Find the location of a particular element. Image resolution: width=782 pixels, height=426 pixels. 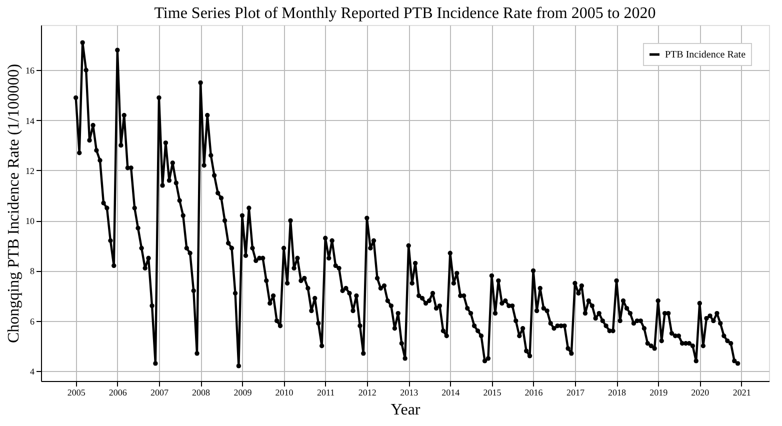

y-tick-label: 12 is located at coordinates (30, 171).